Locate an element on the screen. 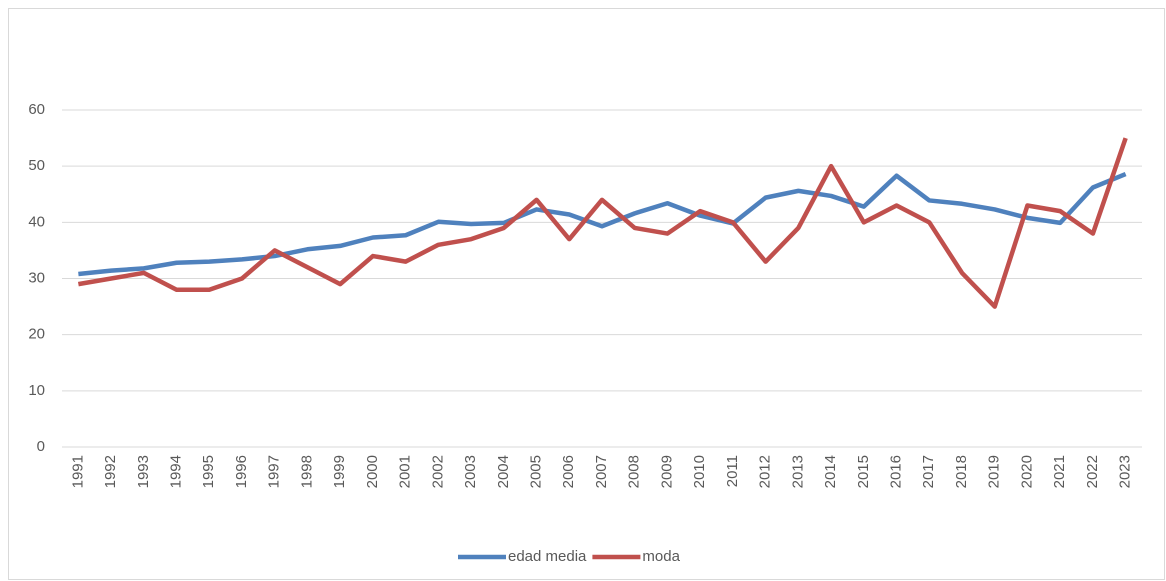 The width and height of the screenshot is (1166, 581). x-tick-label: 2019 is located at coordinates (994, 471).